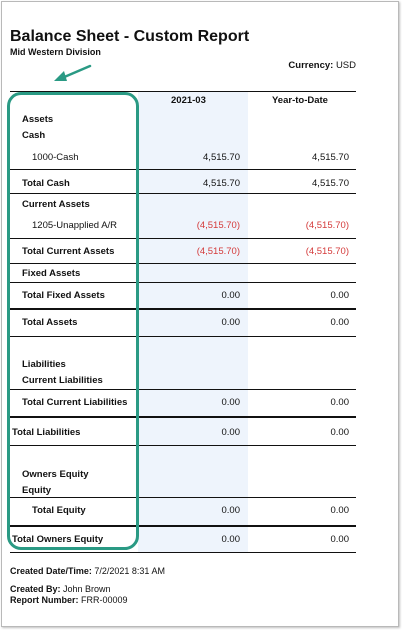  I want to click on row-label: Total Fixed Assets, so click(63, 295).